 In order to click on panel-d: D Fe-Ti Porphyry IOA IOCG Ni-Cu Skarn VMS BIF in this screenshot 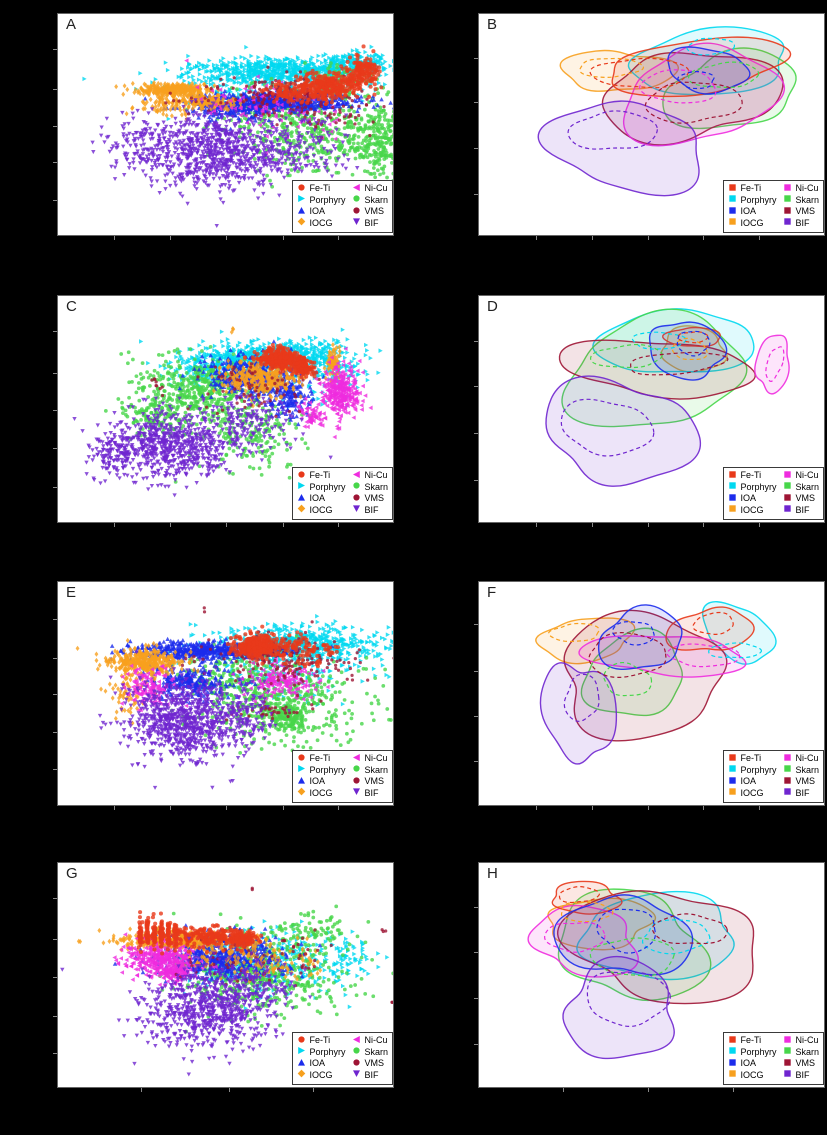, I will do `click(648, 409)`.